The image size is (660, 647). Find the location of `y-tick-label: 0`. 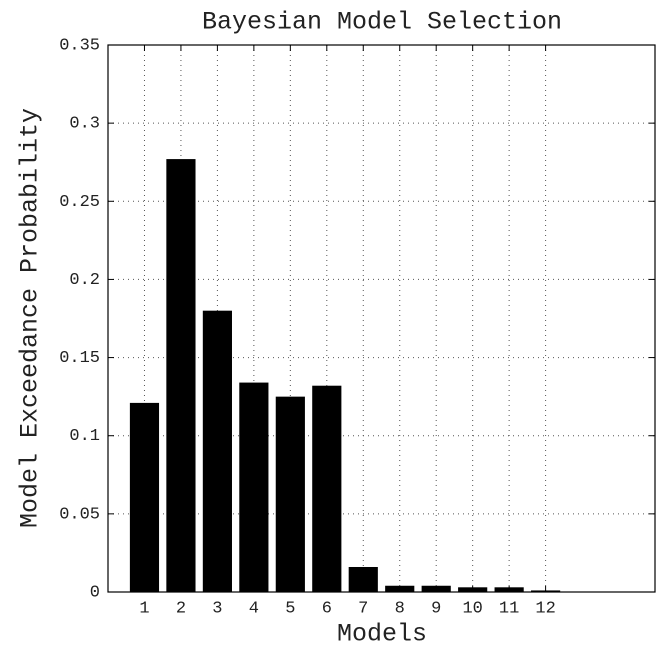

y-tick-label: 0 is located at coordinates (95, 592).